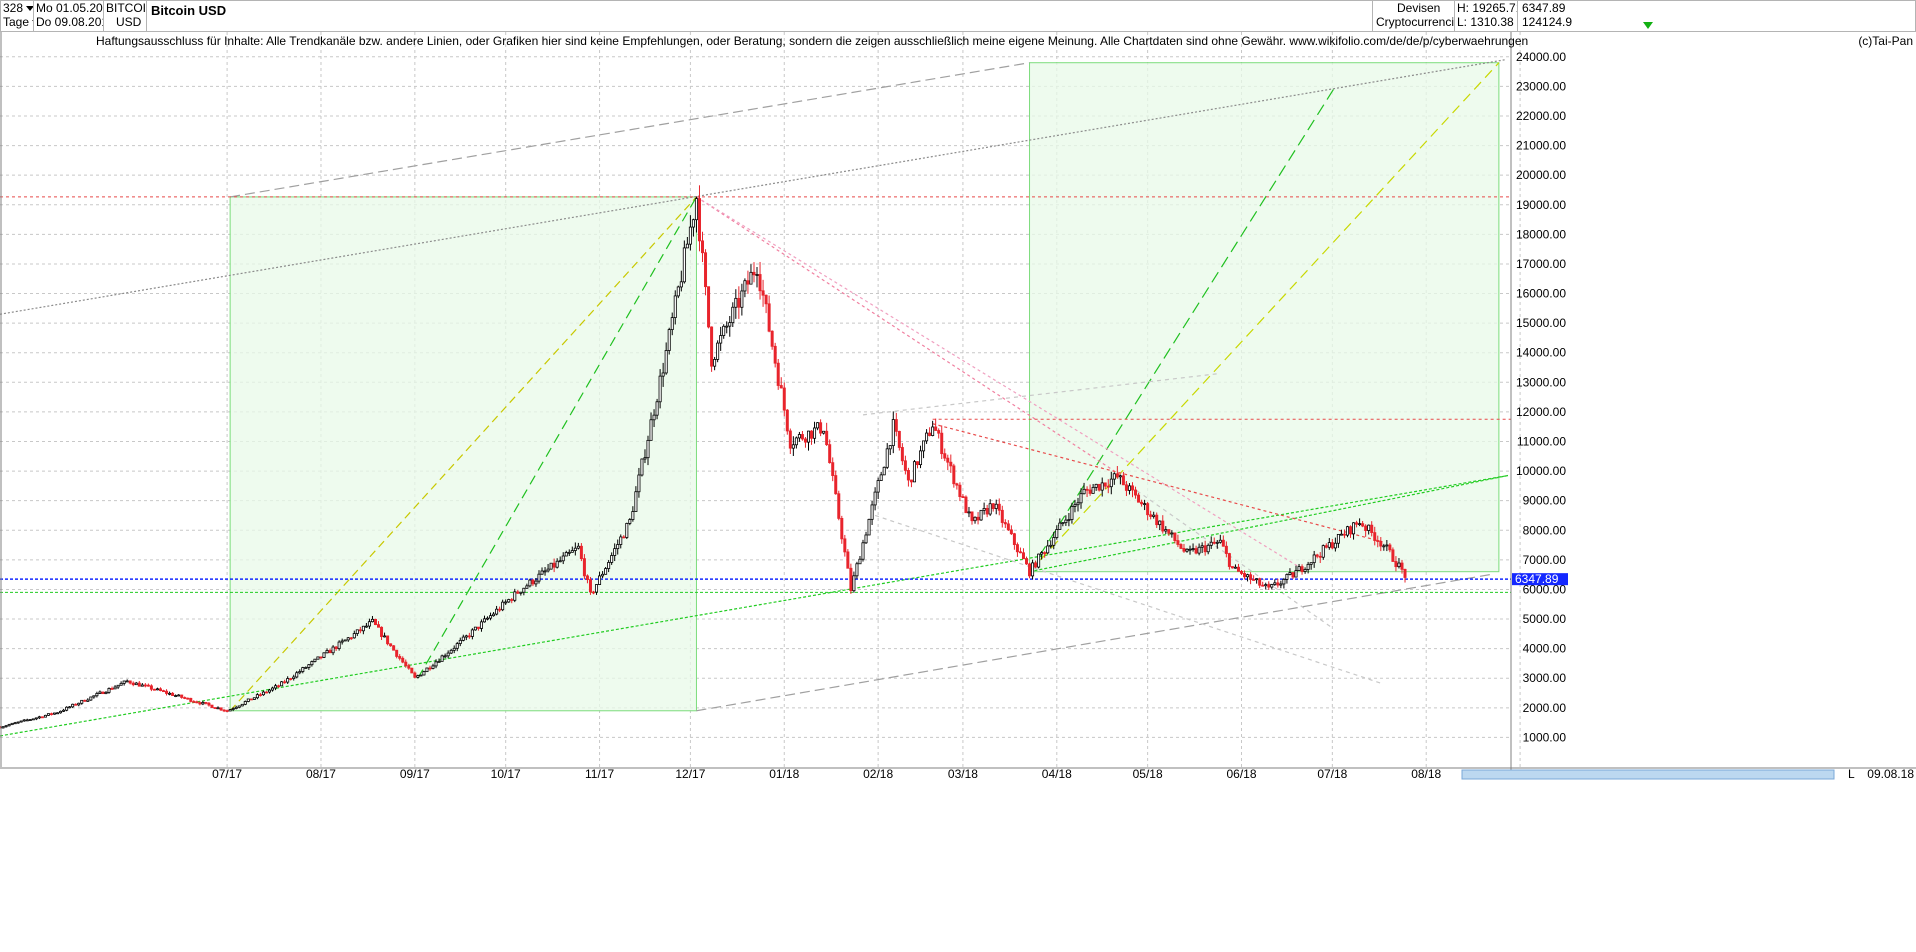 The height and width of the screenshot is (952, 1916). What do you see at coordinates (1545, 560) in the screenshot?
I see `y-tick-label: 7000.00` at bounding box center [1545, 560].